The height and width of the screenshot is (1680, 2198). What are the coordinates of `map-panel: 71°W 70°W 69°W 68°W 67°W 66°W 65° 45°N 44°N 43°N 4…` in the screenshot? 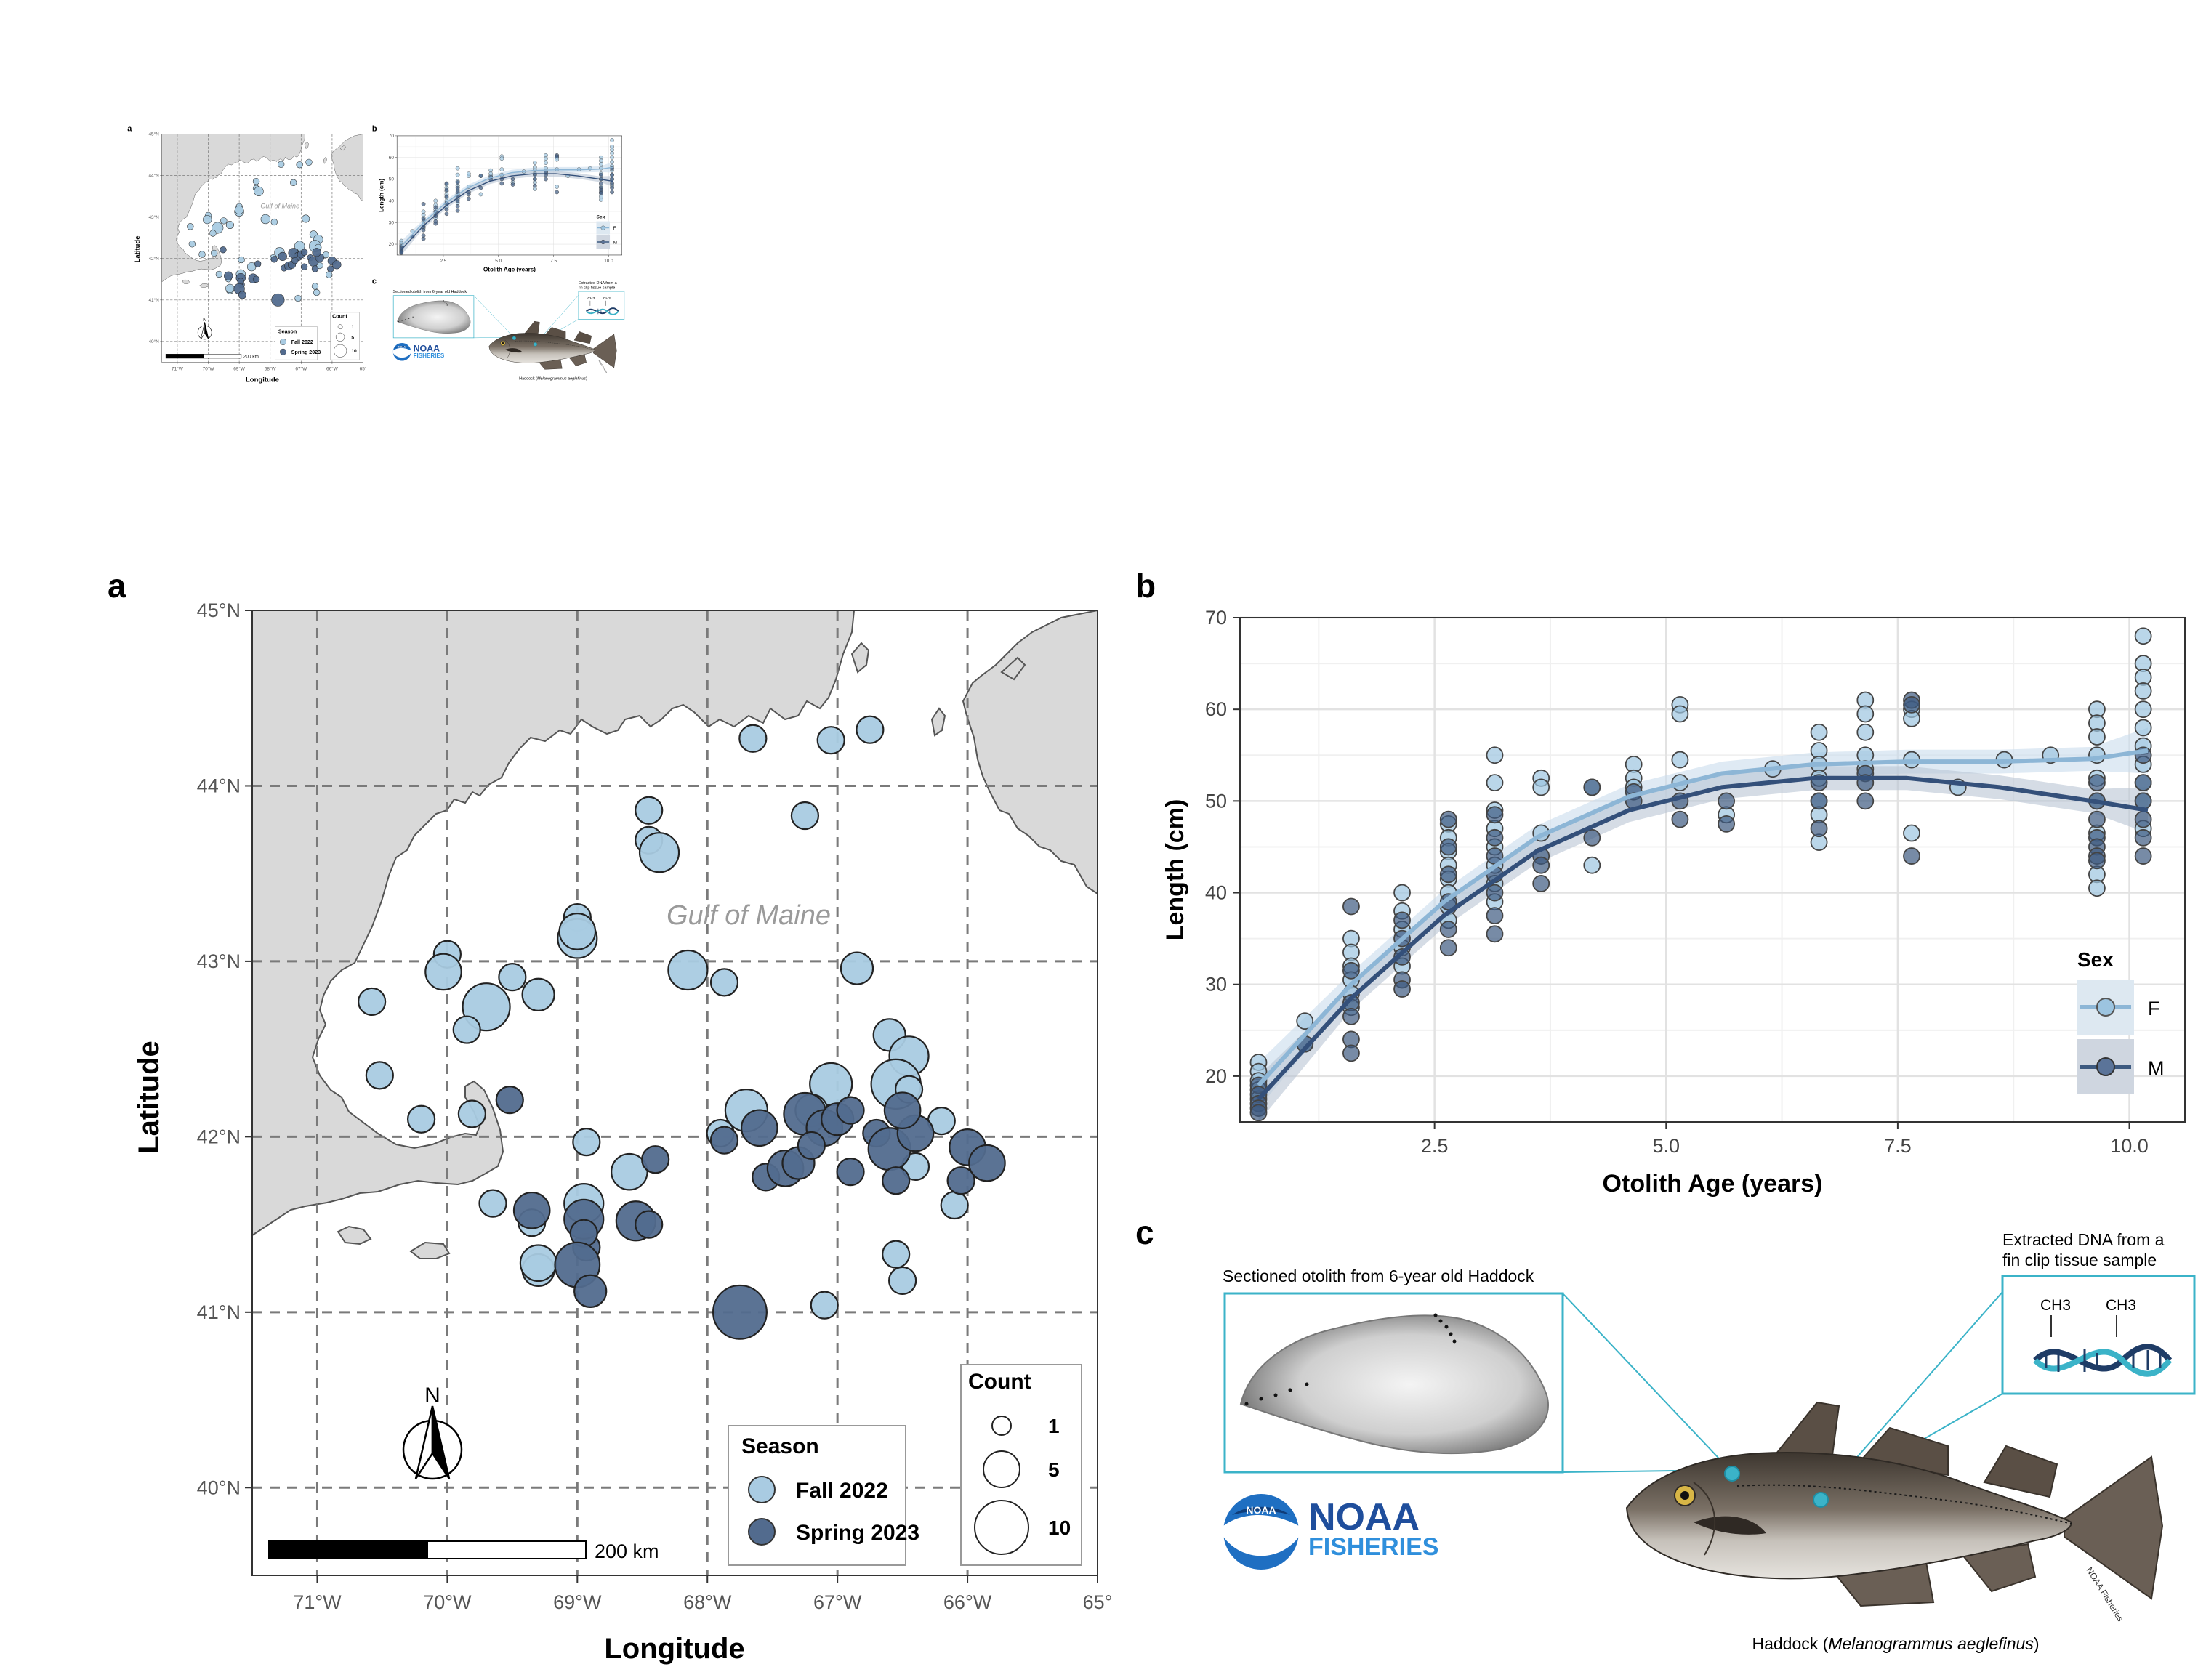 It's located at (250, 258).